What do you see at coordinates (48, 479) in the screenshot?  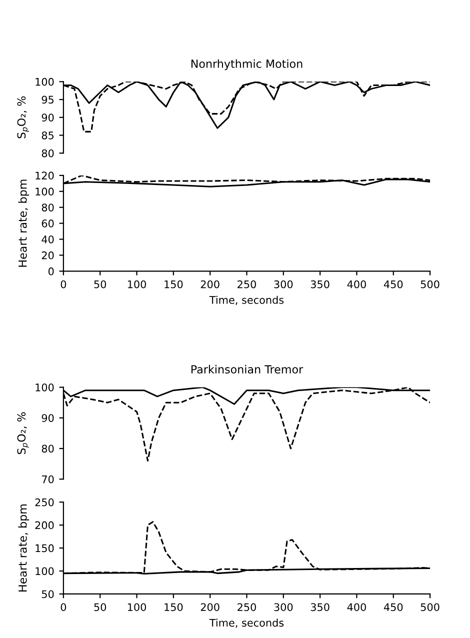 I see `y-tick-label: 70` at bounding box center [48, 479].